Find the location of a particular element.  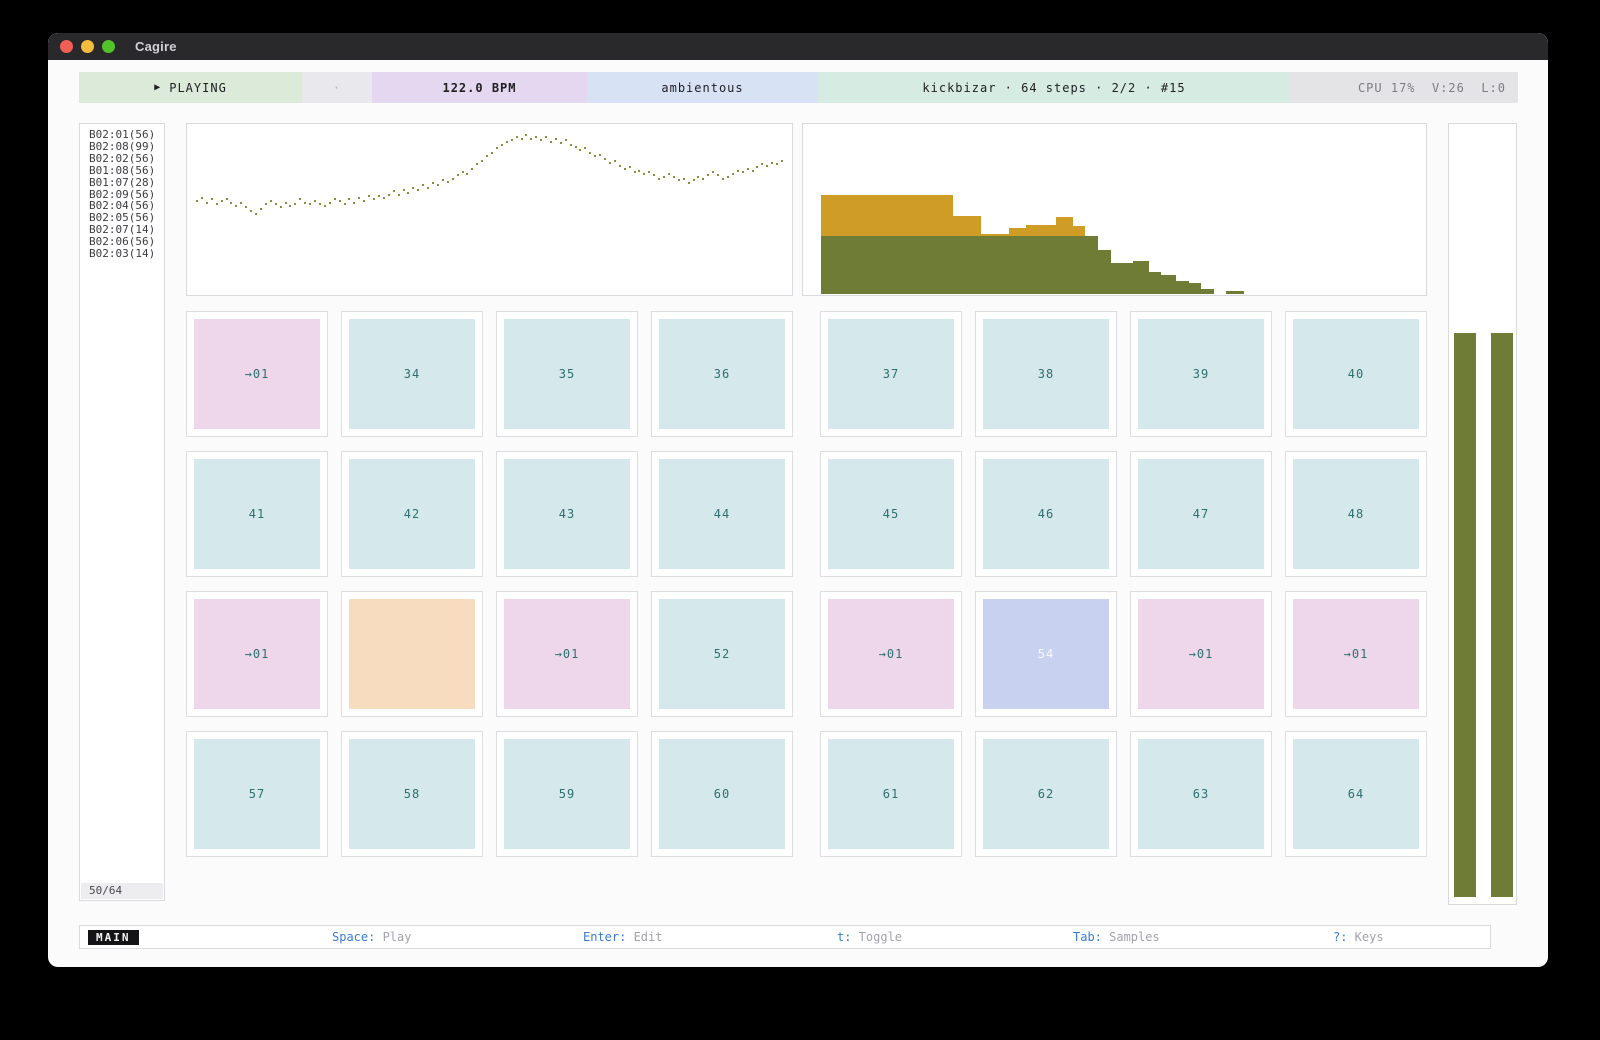

pack-name: ambientous is located at coordinates (702, 87).